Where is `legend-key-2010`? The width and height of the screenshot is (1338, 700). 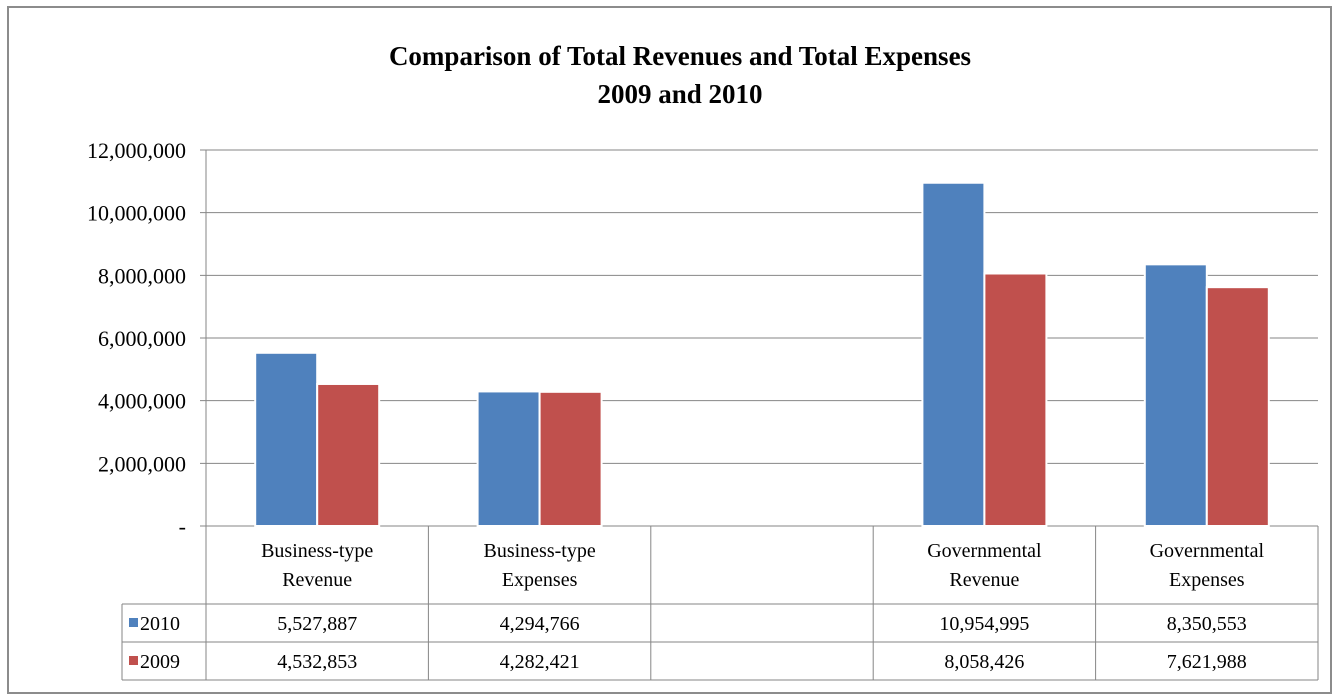 legend-key-2010 is located at coordinates (133, 622).